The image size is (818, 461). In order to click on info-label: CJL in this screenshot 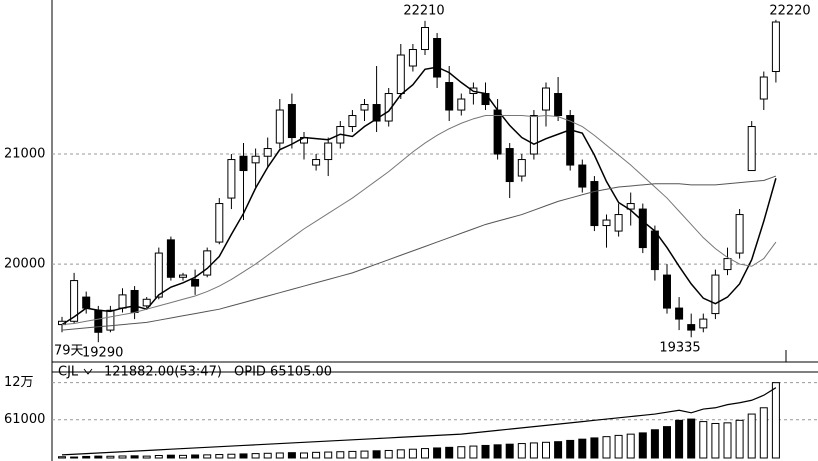, I will do `click(68, 372)`.